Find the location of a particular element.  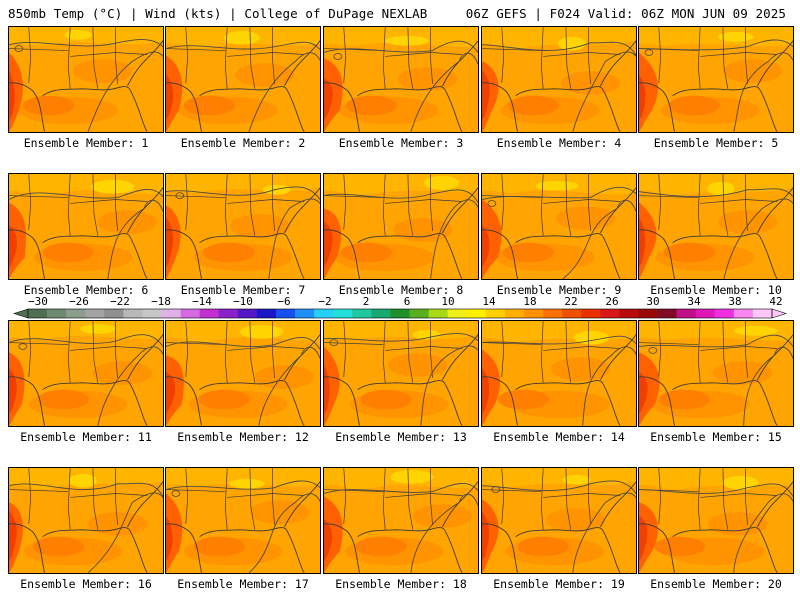

colorbar-tick-label: −14 is located at coordinates (202, 301).